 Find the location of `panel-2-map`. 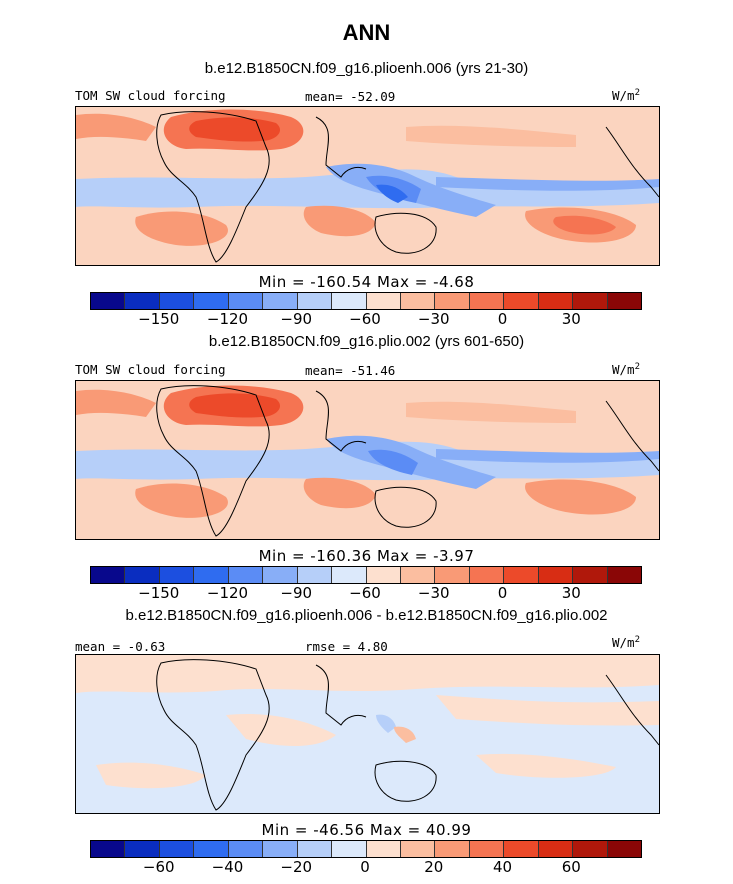

panel-2-map is located at coordinates (367, 460).